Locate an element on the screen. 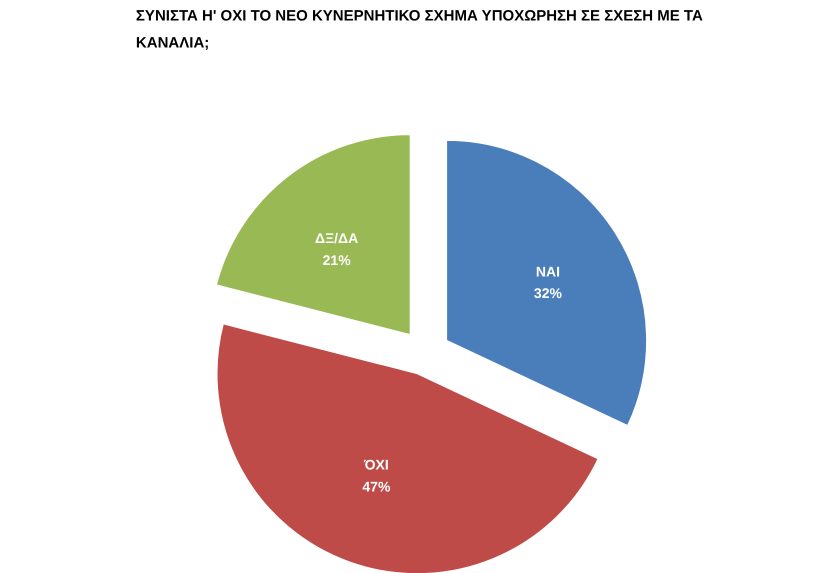 This screenshot has height=573, width=838. slice-label: ΔΞ/ΔΑ is located at coordinates (336, 238).